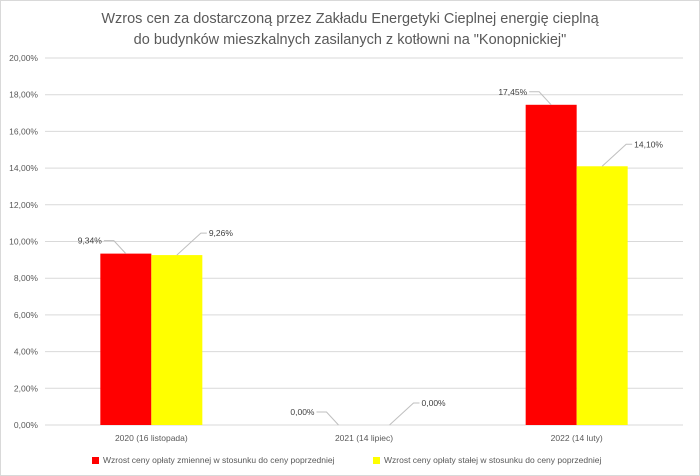 The image size is (700, 476). What do you see at coordinates (221, 233) in the screenshot?
I see `data-label: 9,26%` at bounding box center [221, 233].